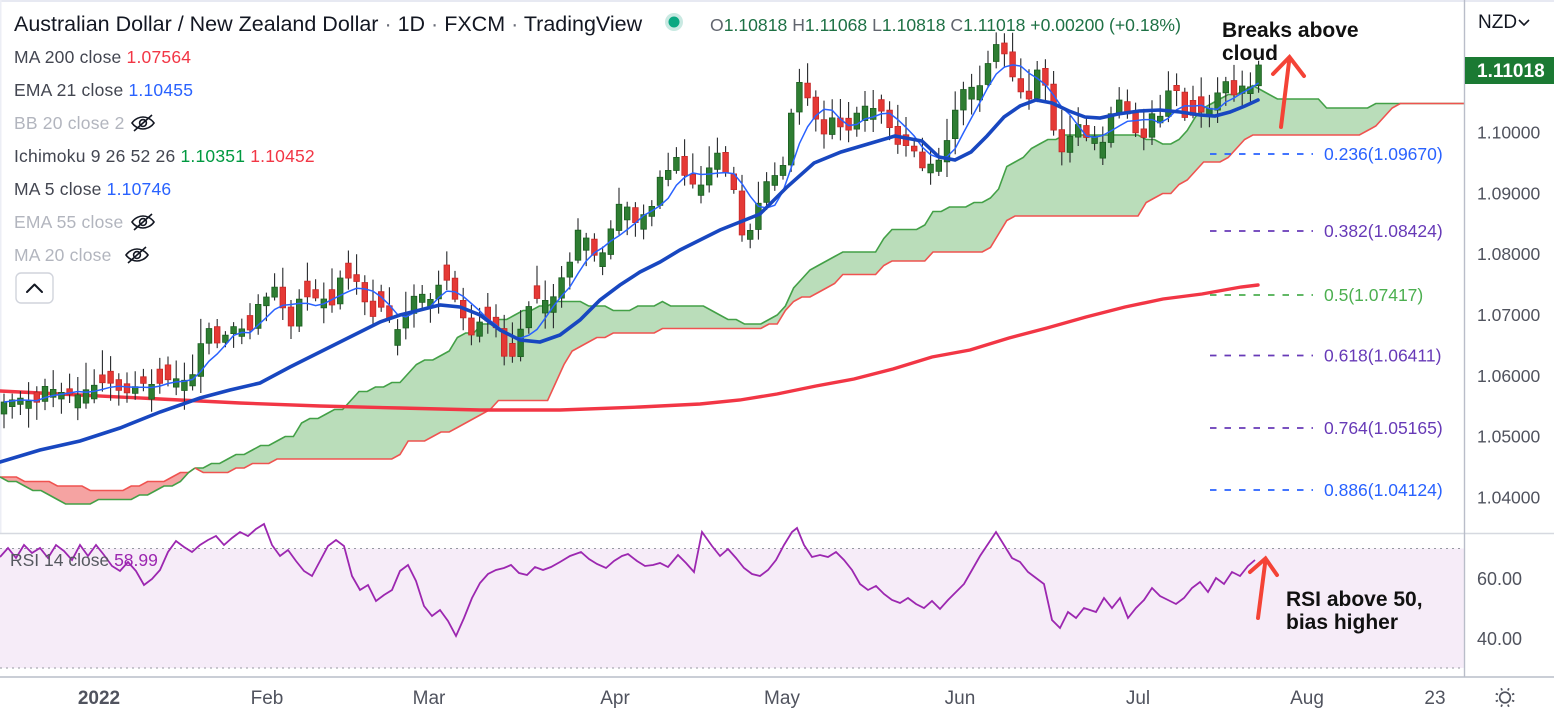 The height and width of the screenshot is (725, 1554). What do you see at coordinates (960, 698) in the screenshot?
I see `svg-text: Jun` at bounding box center [960, 698].